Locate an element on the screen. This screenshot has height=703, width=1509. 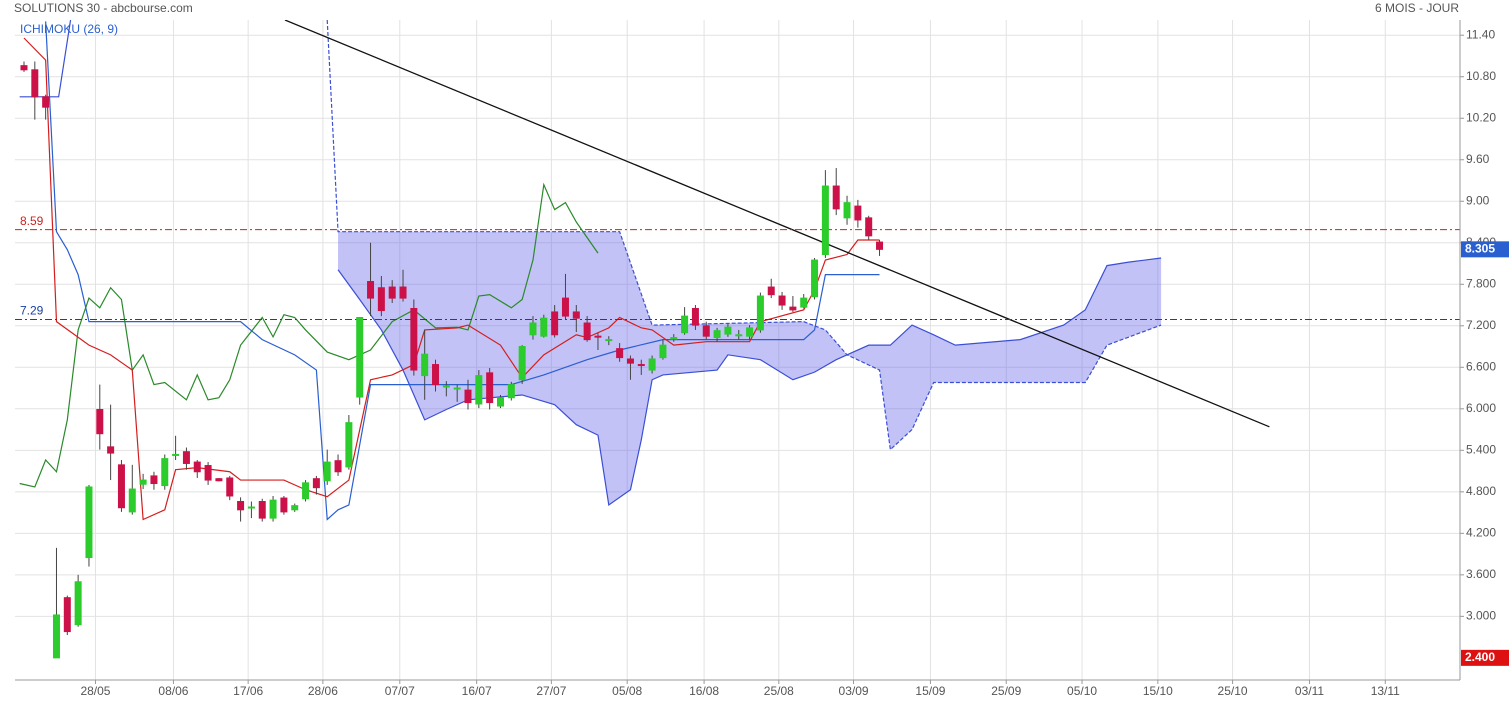
y-tick-label: 9.00 is located at coordinates (1478, 200).